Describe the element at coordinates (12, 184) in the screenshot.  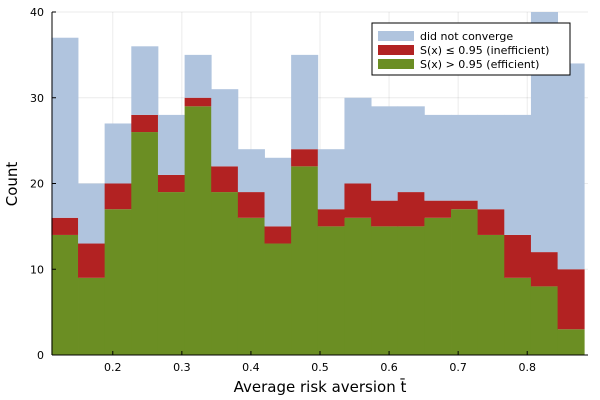
I see `y-axis-title: Count` at that location.